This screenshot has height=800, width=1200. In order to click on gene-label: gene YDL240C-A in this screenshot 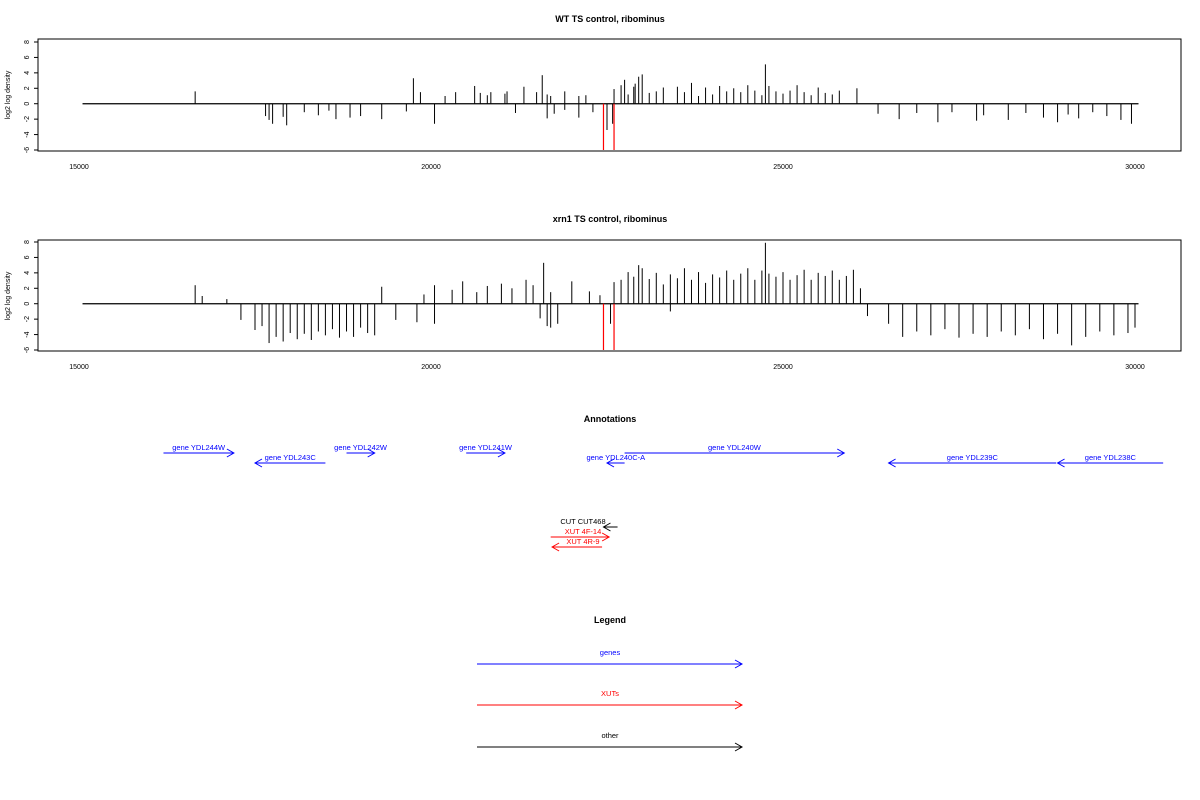, I will do `click(615, 457)`.